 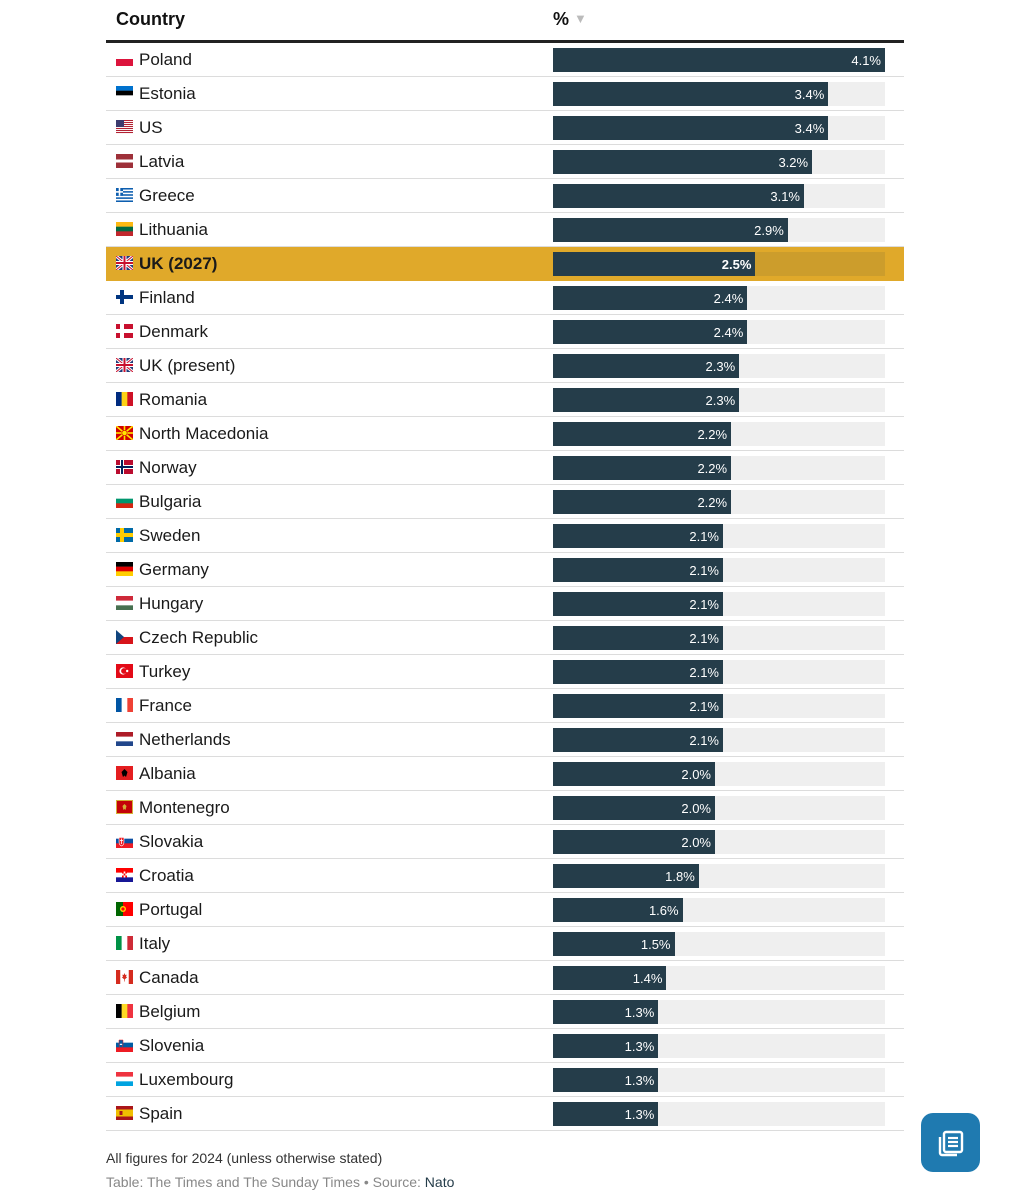 What do you see at coordinates (204, 433) in the screenshot?
I see `country-name: North Macedonia` at bounding box center [204, 433].